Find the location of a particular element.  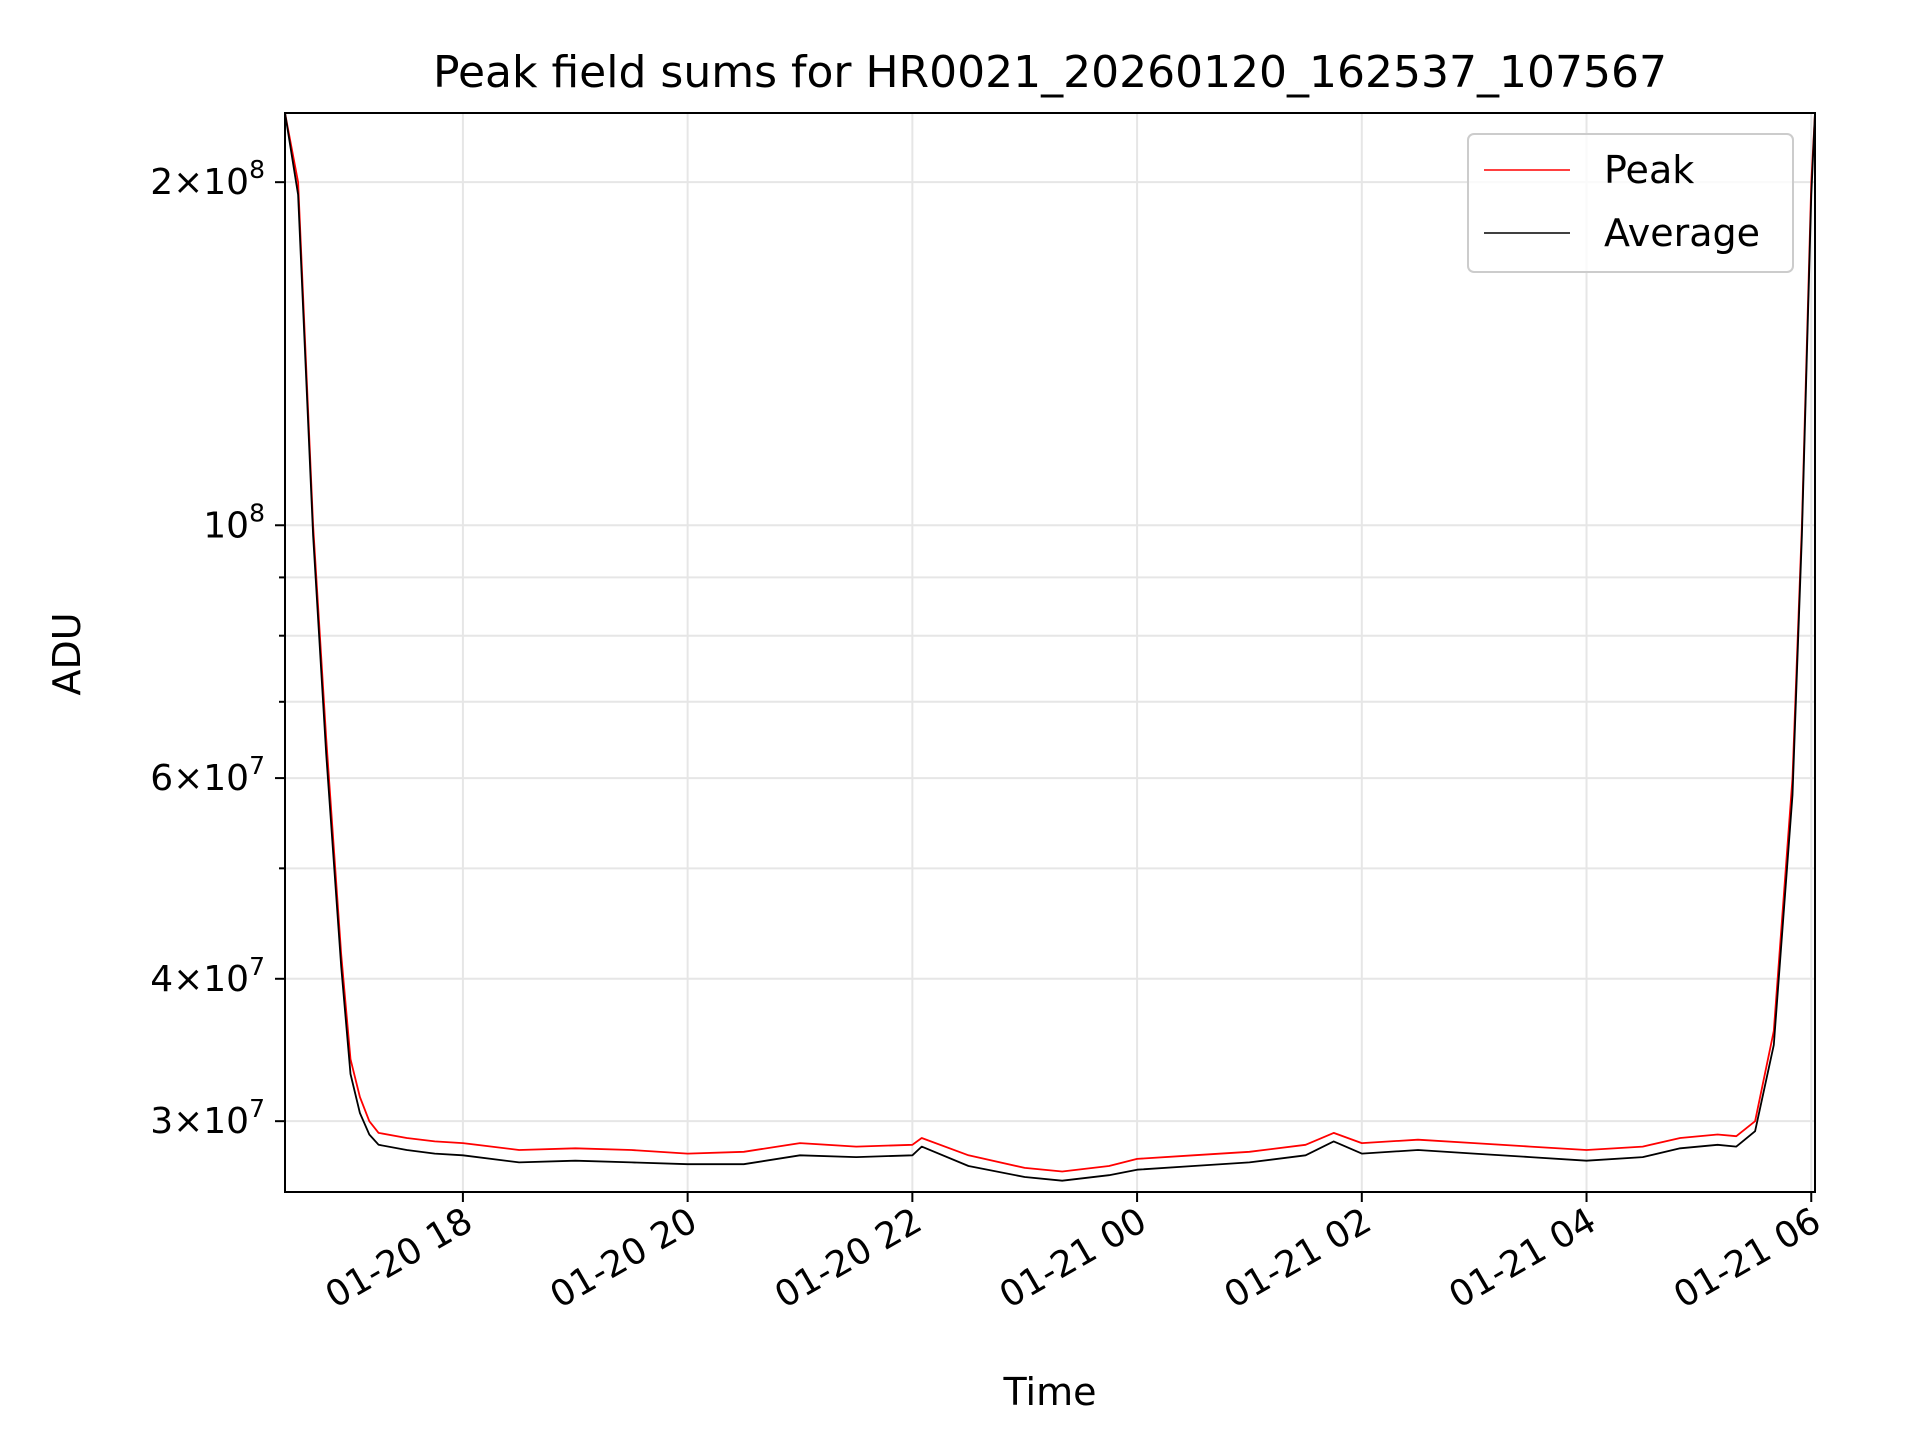

x-tick-label: 01-21 04 is located at coordinates (1522, 1258).